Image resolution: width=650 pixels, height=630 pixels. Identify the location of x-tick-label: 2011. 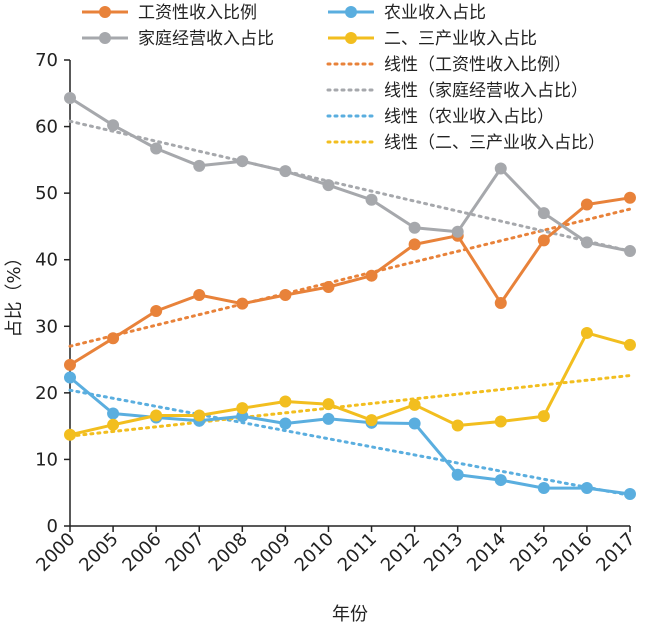
(357, 552).